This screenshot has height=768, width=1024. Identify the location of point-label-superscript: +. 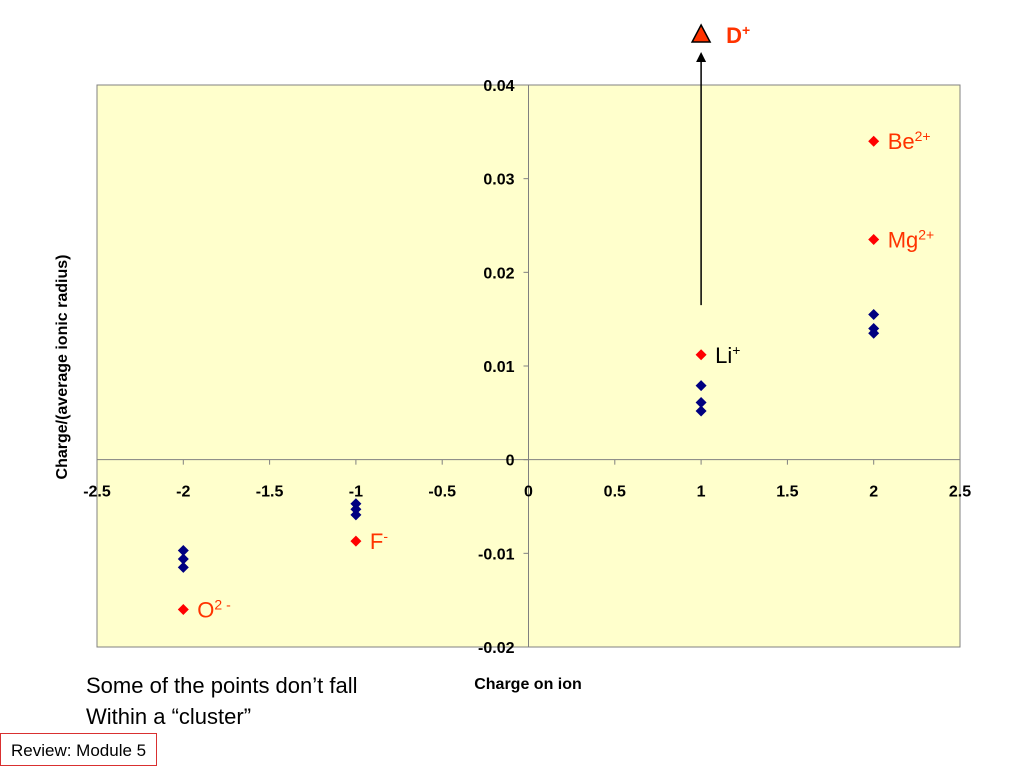
(736, 350).